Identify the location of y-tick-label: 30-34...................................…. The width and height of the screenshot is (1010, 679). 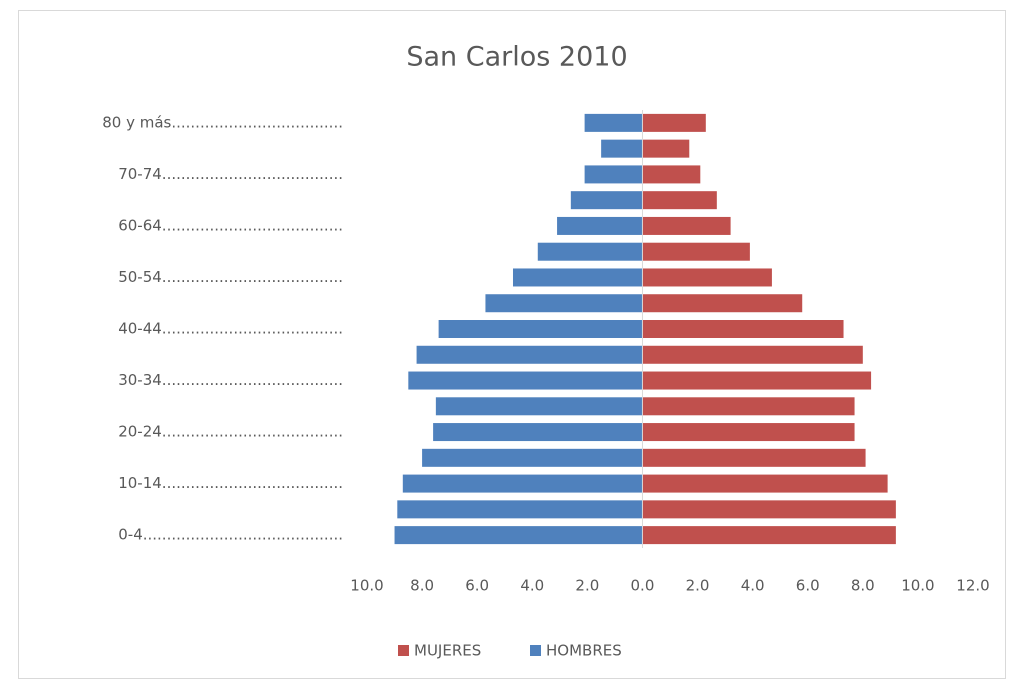
(230, 380).